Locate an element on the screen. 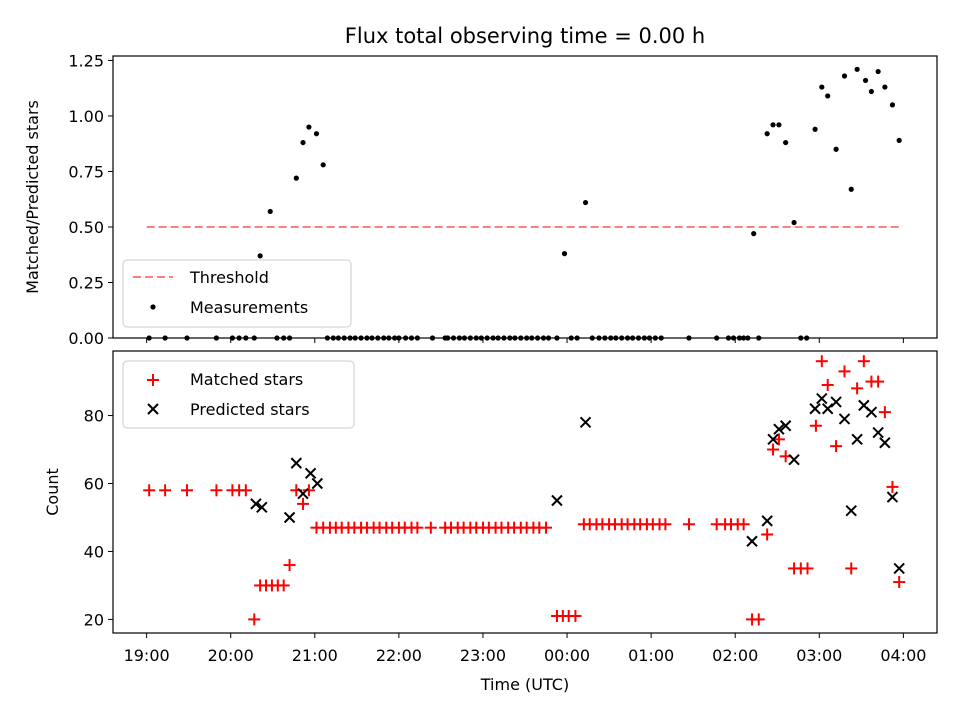  x-tick-label: 21:00 is located at coordinates (315, 655).